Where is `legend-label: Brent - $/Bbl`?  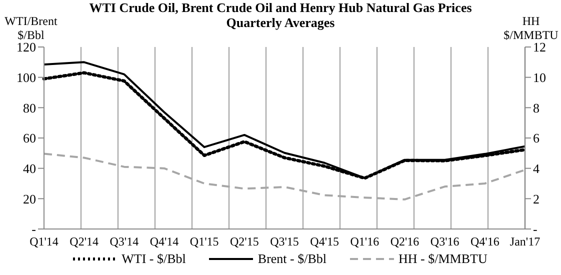
legend-label: Brent - $/Bbl is located at coordinates (292, 259).